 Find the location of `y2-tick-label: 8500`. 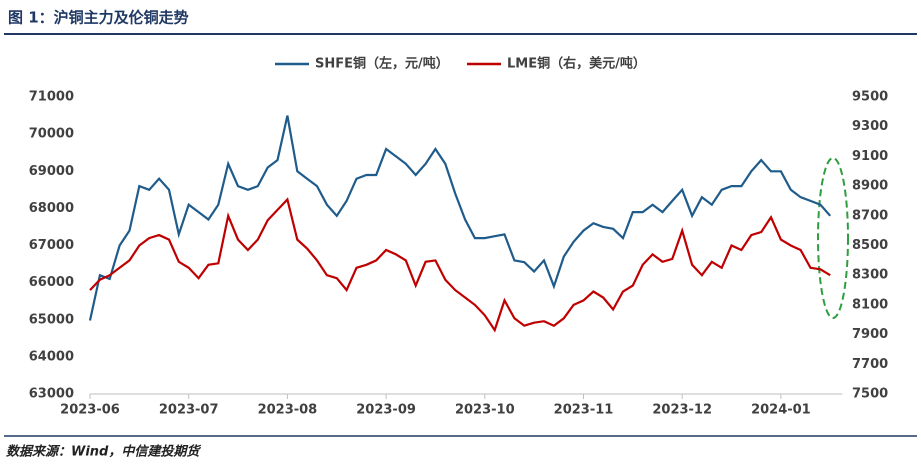

y2-tick-label: 8500 is located at coordinates (870, 245).